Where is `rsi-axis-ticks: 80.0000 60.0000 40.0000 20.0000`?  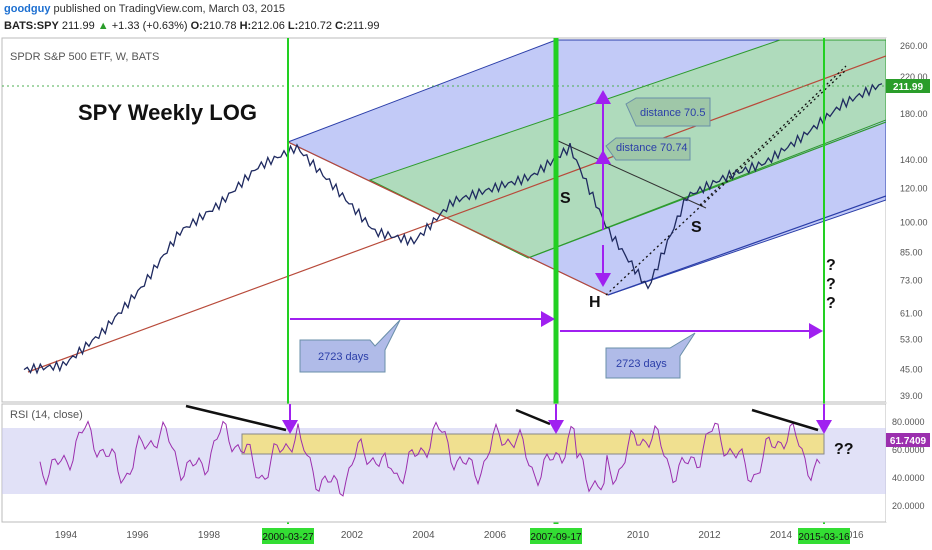 rsi-axis-ticks: 80.0000 60.0000 40.0000 20.0000 is located at coordinates (908, 464).